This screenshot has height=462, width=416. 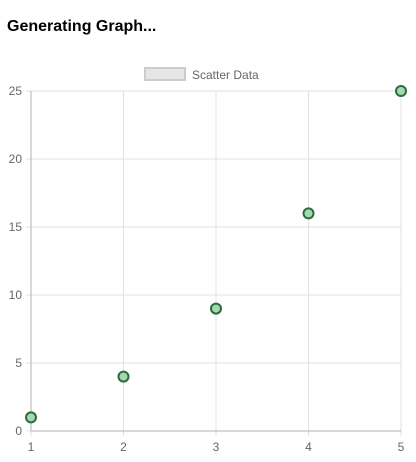 I want to click on legend: Scatter Data, so click(x=202, y=75).